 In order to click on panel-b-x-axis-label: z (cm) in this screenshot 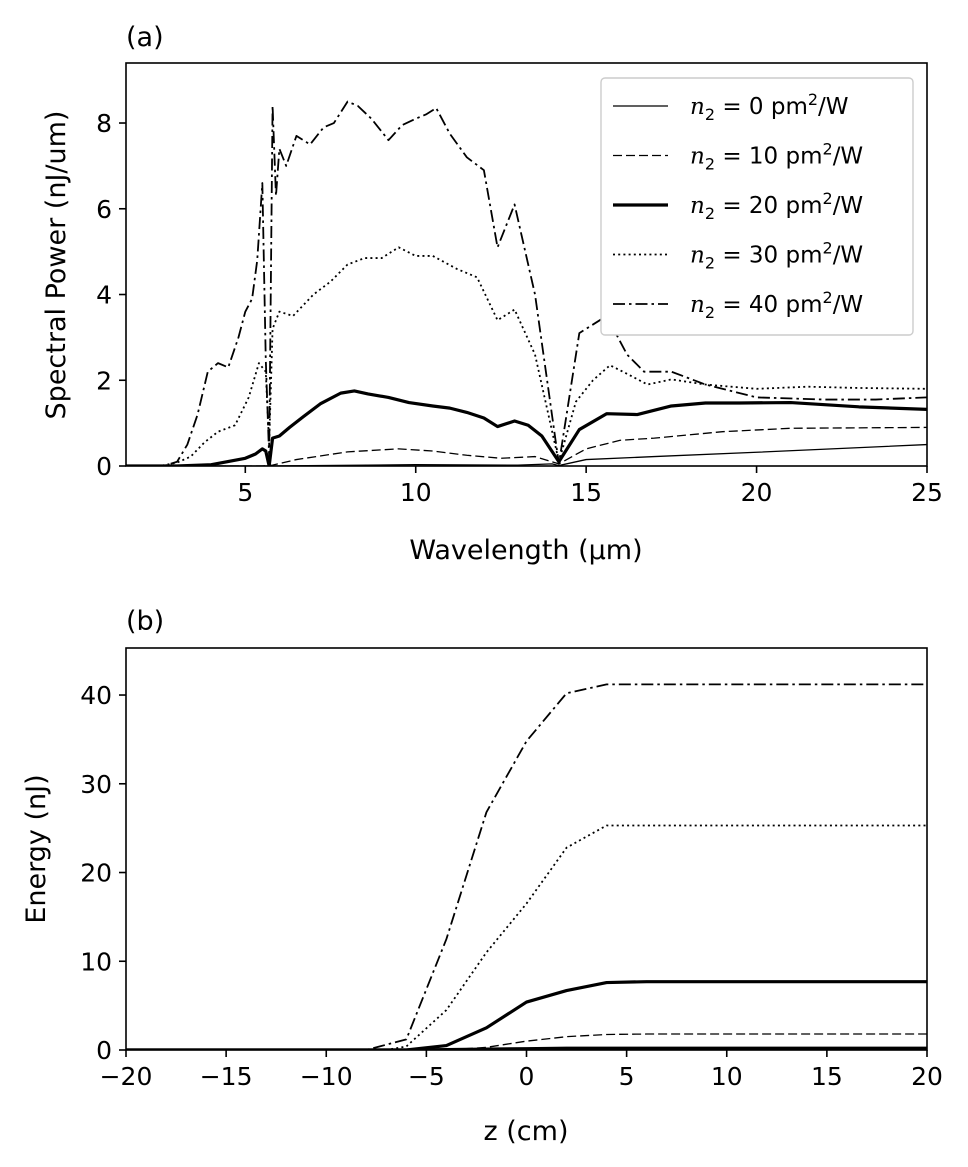, I will do `click(526, 1131)`.